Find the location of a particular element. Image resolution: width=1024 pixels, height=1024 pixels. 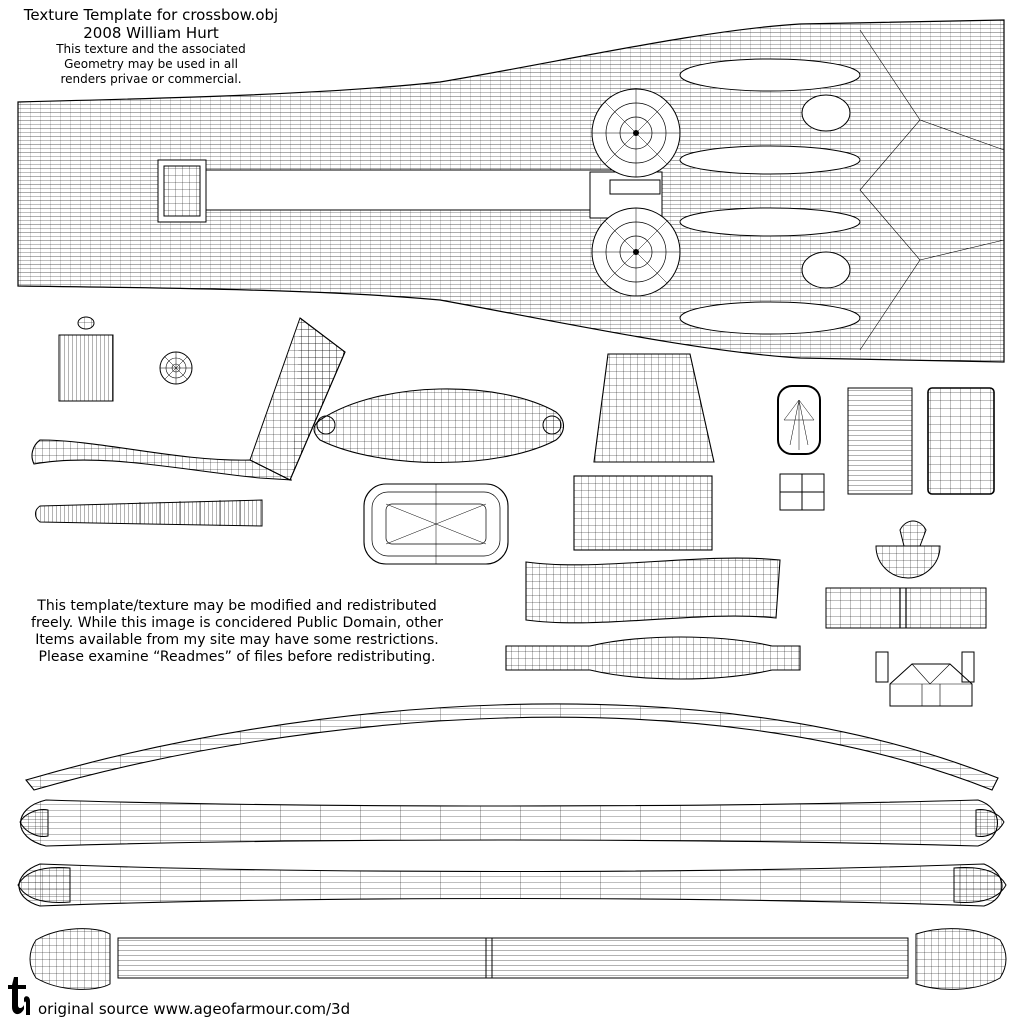

trigger-uv-island is located at coordinates (188, 399).